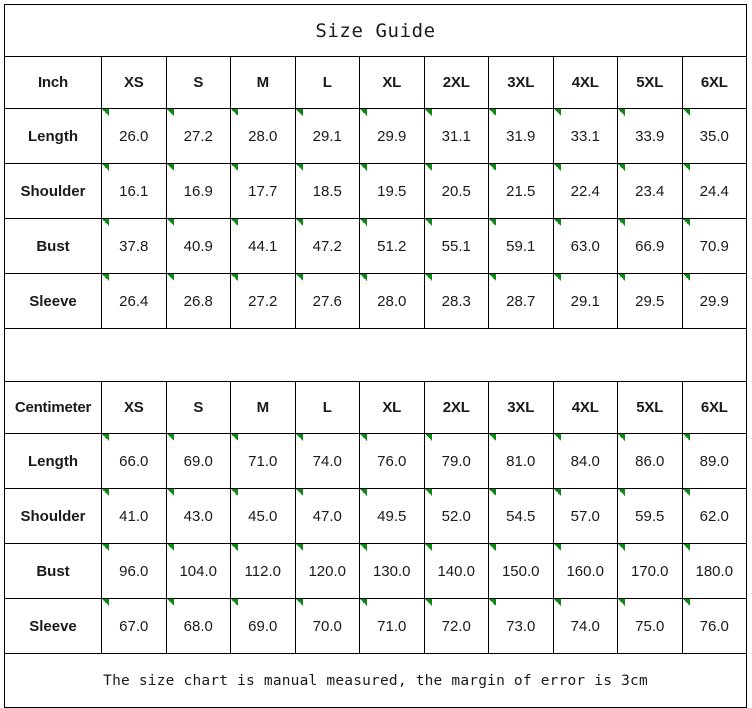 This screenshot has width=752, height=708. What do you see at coordinates (134, 246) in the screenshot?
I see `measurement-value-text: 37.8` at bounding box center [134, 246].